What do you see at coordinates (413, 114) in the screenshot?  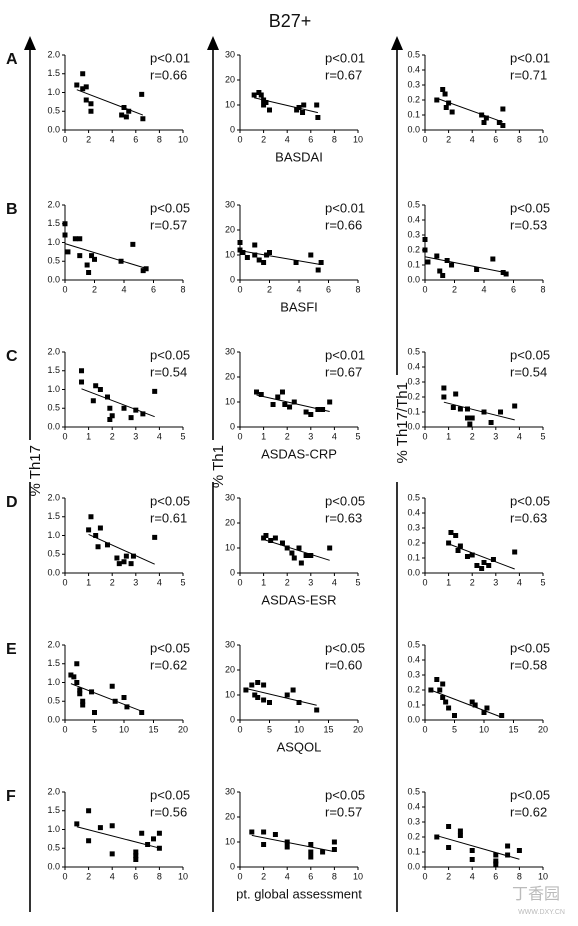 I see `y-tick-label: 0.1` at bounding box center [413, 114].